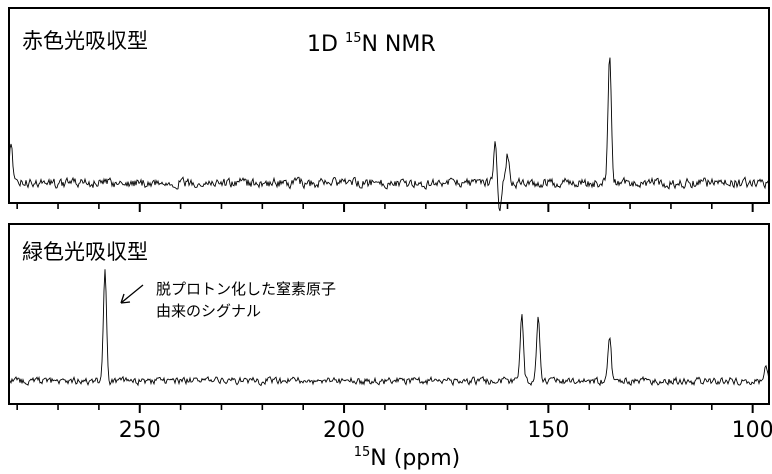 Image resolution: width=772 pixels, height=474 pixels. Describe the element at coordinates (445, 430) in the screenshot. I see `x-tick-labels: 250 200 150 100` at that location.